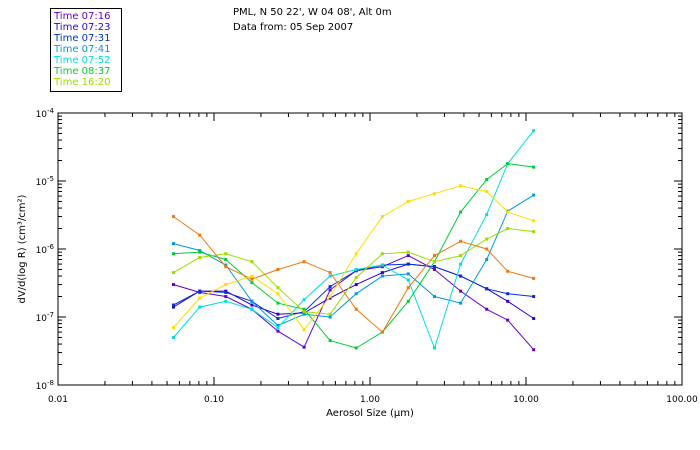  I want to click on legend-item: Time 08:37, so click(82, 71).